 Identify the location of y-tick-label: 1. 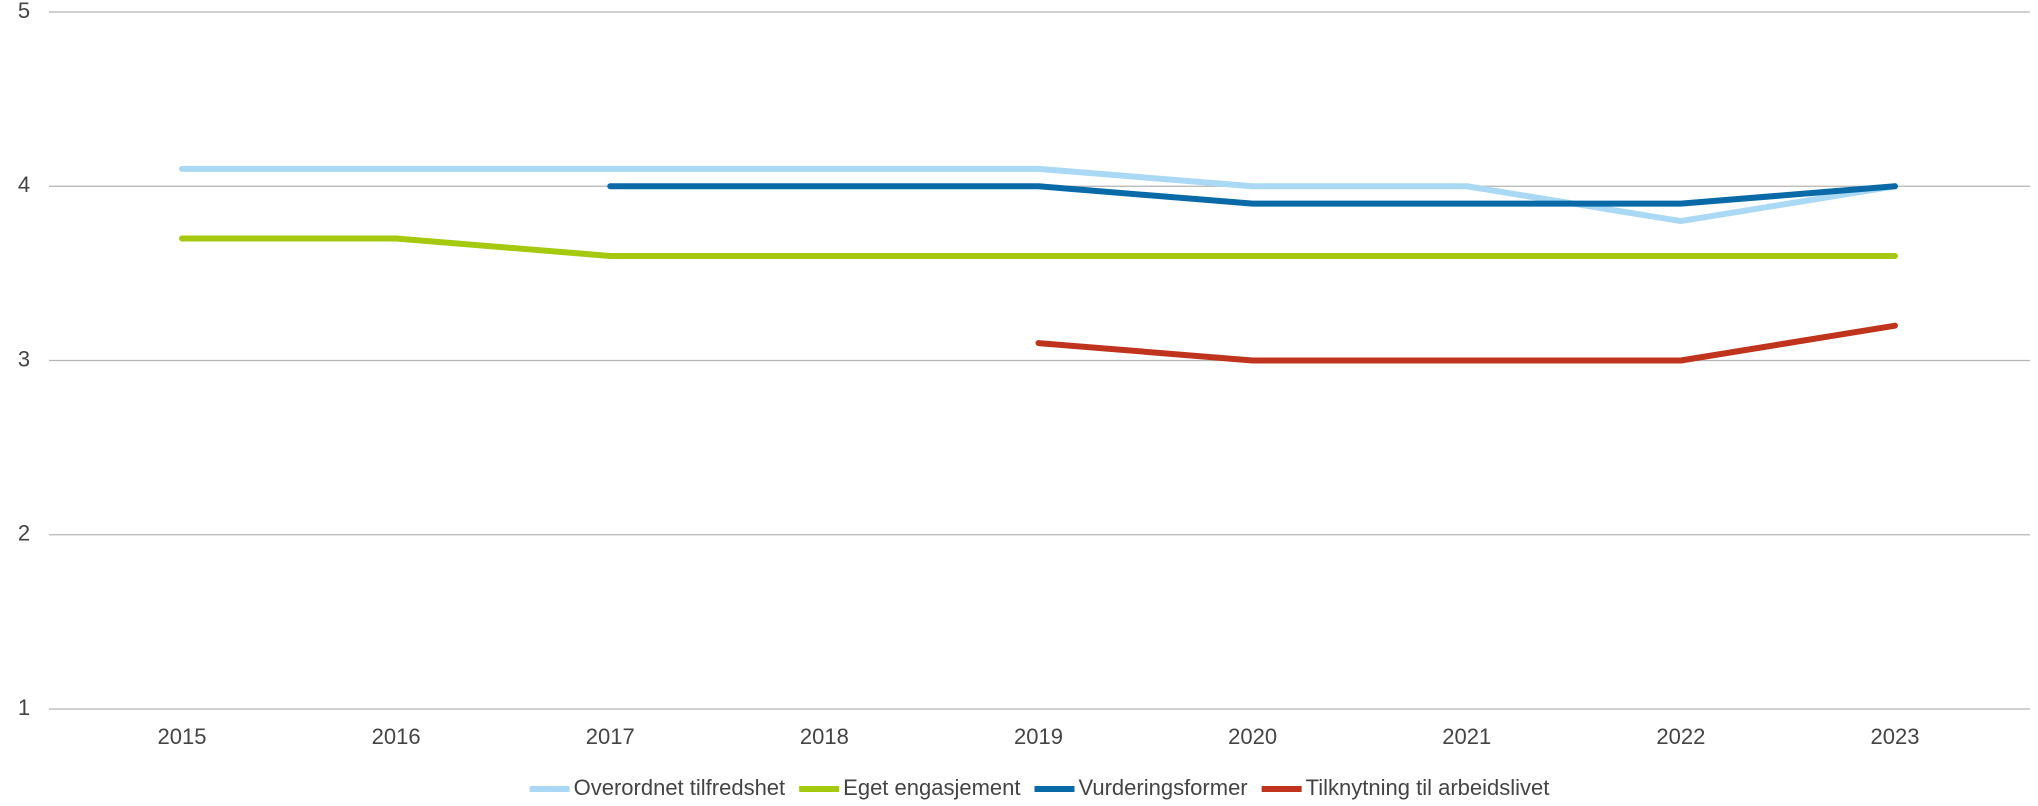
(24, 707).